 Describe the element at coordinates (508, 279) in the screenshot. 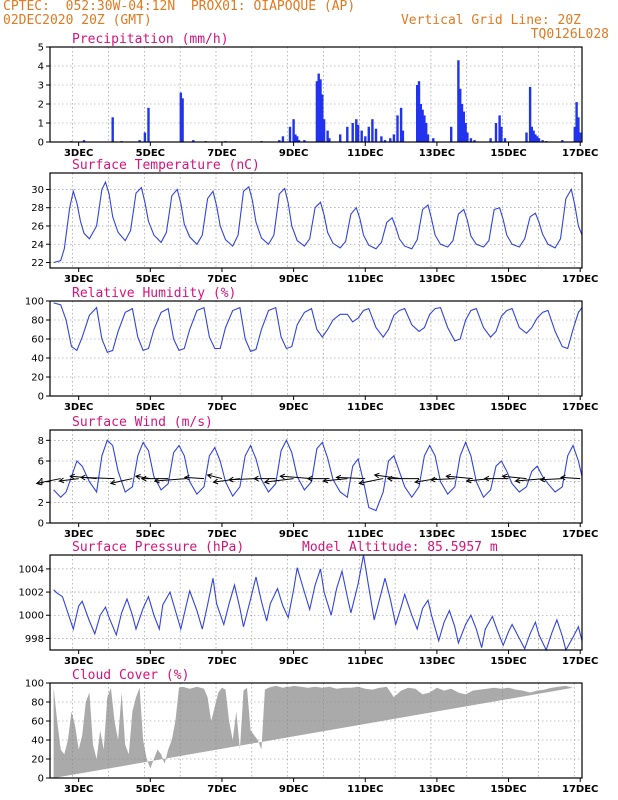

I see `temp-xtick-label: 15DEC` at that location.